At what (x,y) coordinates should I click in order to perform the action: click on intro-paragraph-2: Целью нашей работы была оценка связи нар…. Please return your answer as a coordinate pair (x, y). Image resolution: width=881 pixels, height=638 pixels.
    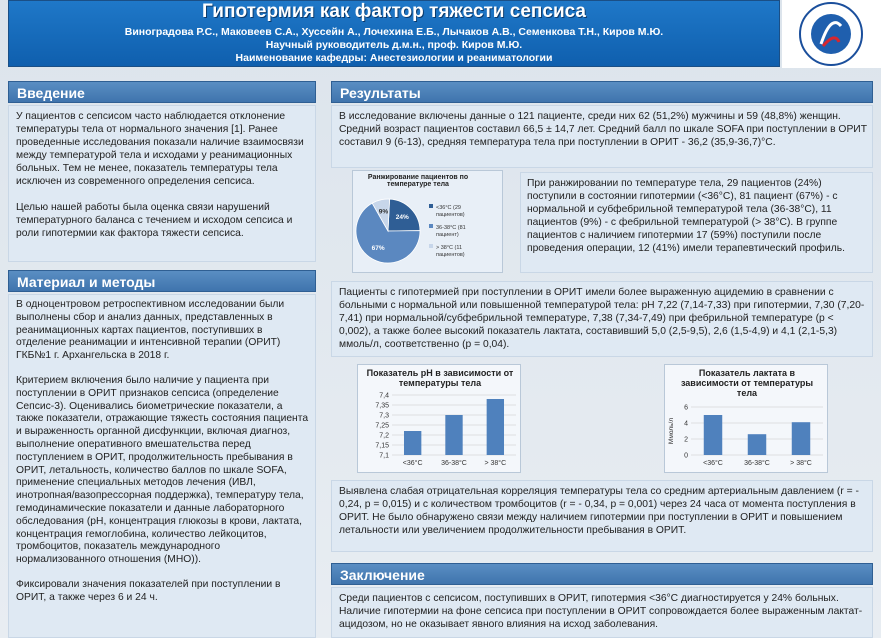
    Looking at the image, I should click on (154, 220).